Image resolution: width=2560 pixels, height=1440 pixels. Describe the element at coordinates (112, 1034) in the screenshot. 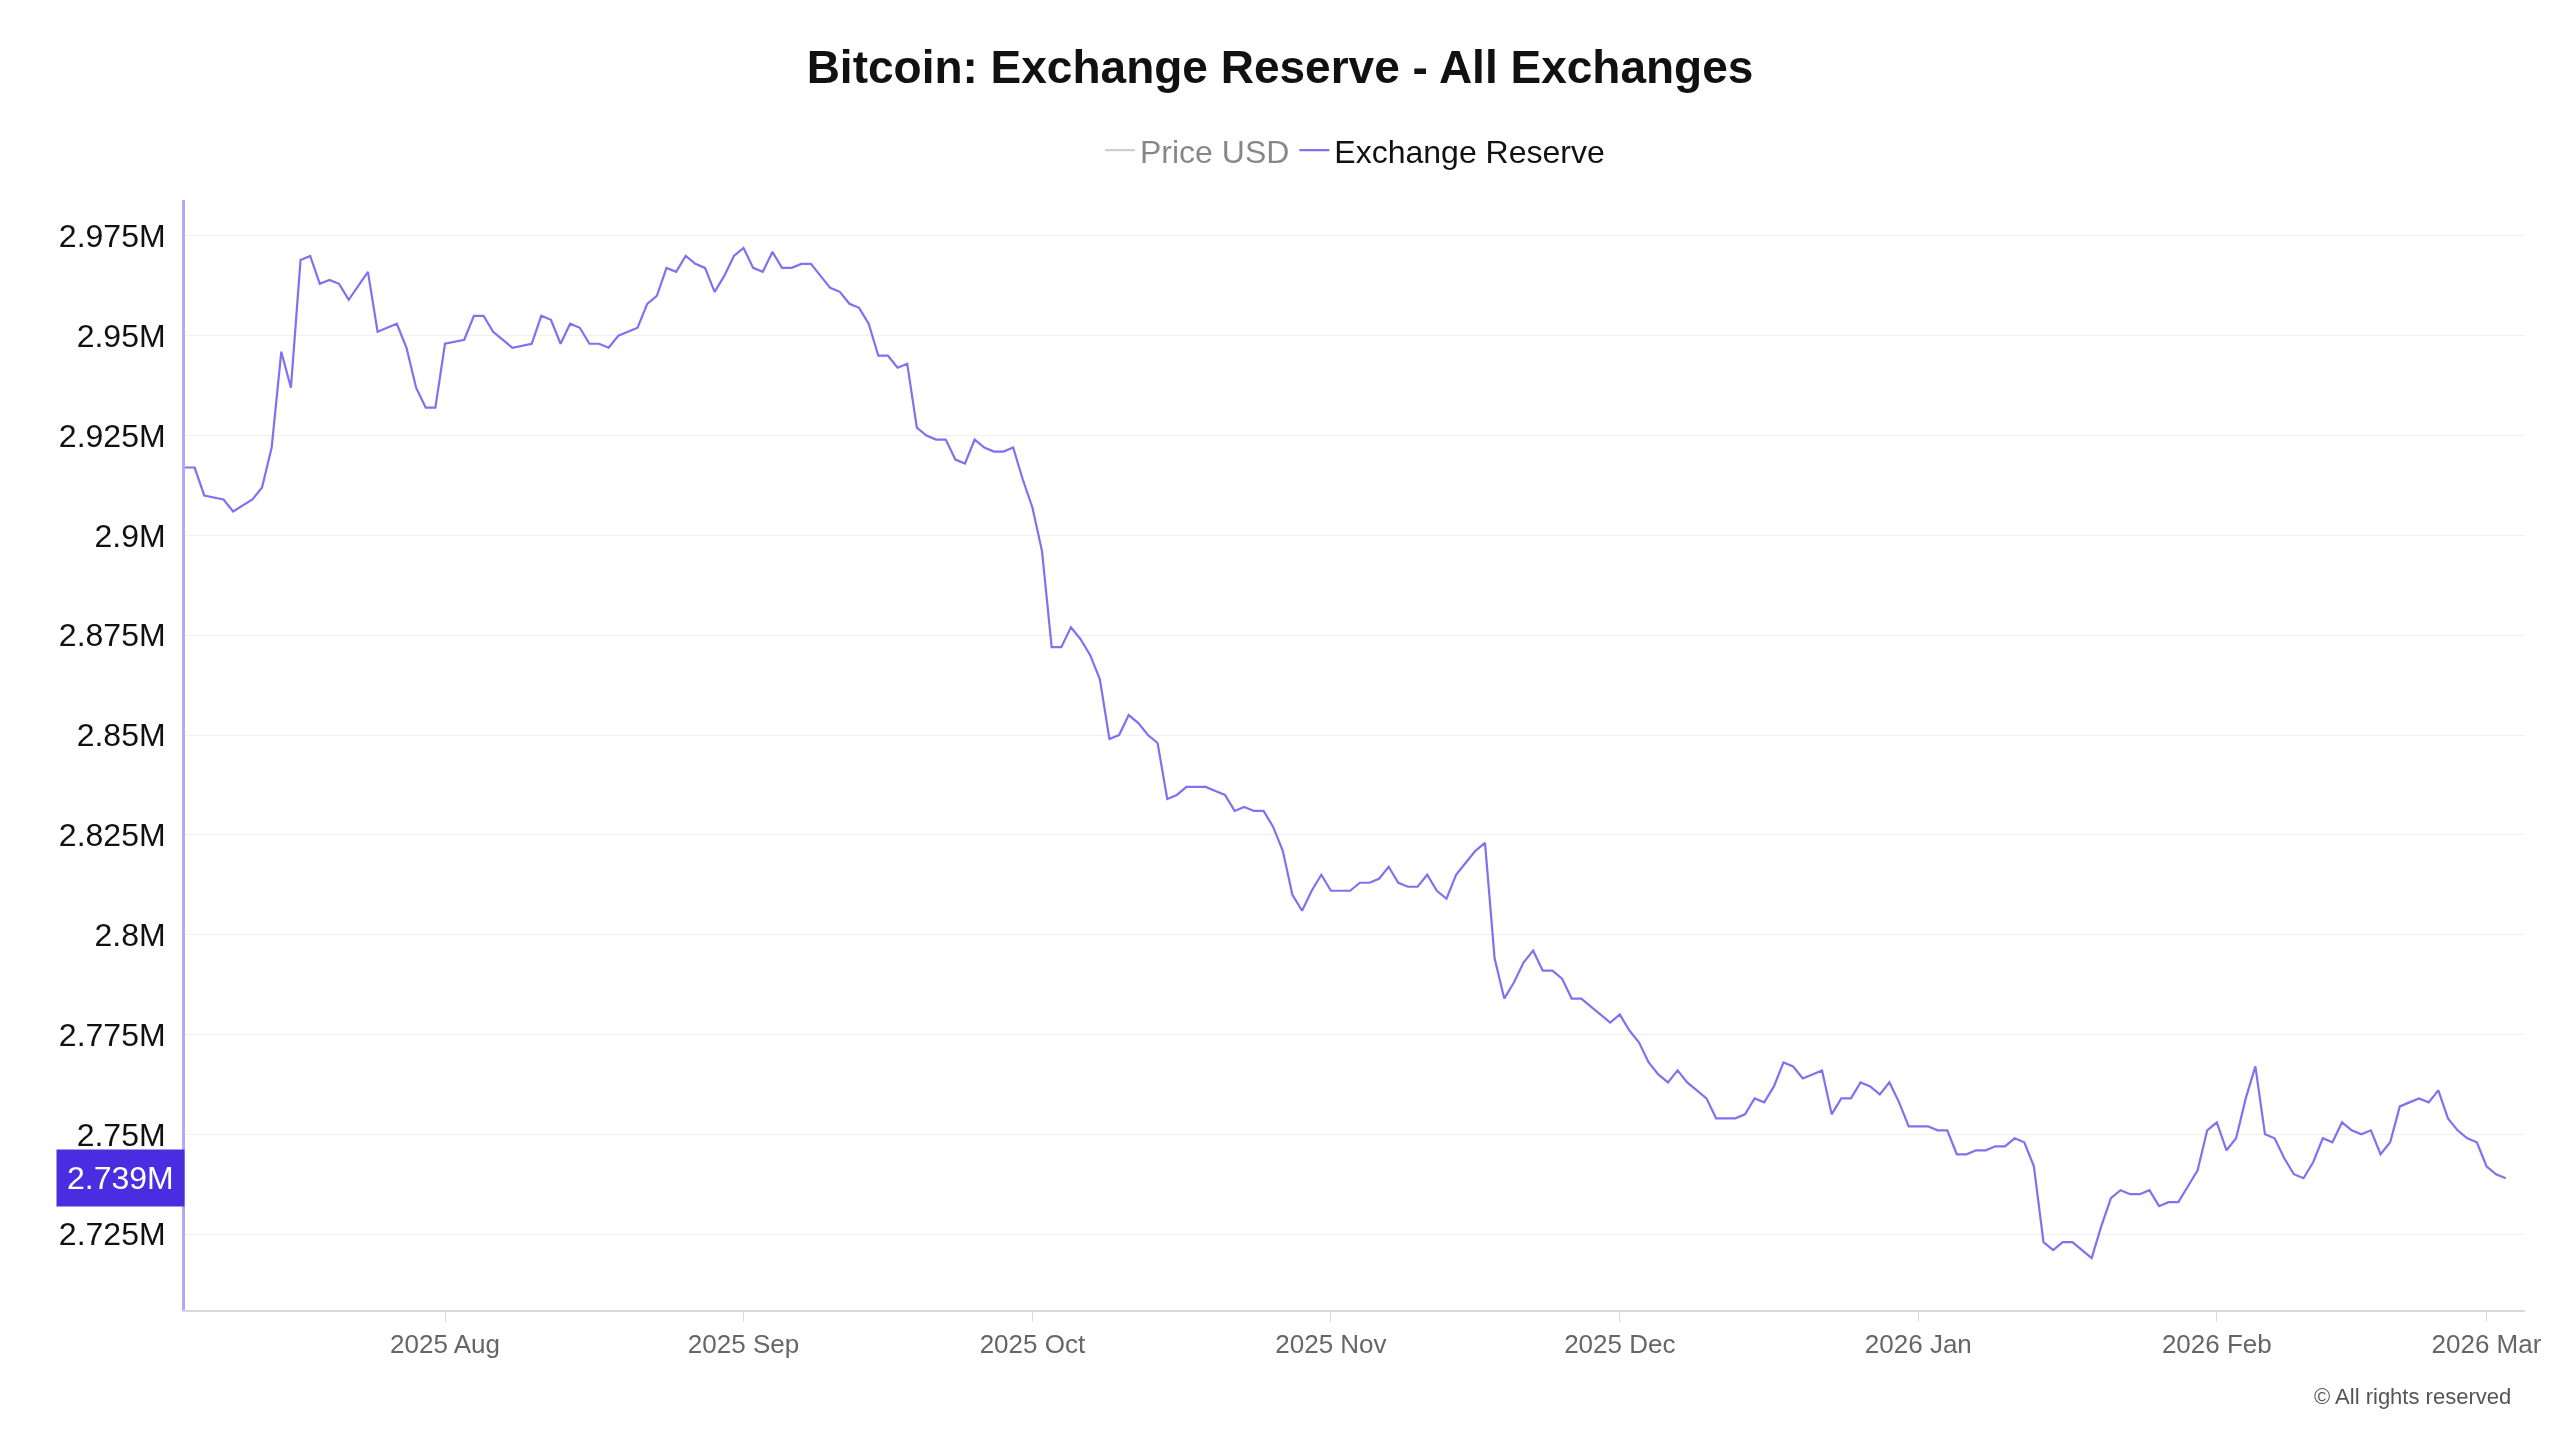

I see `y-tick-label: 2.775M` at that location.